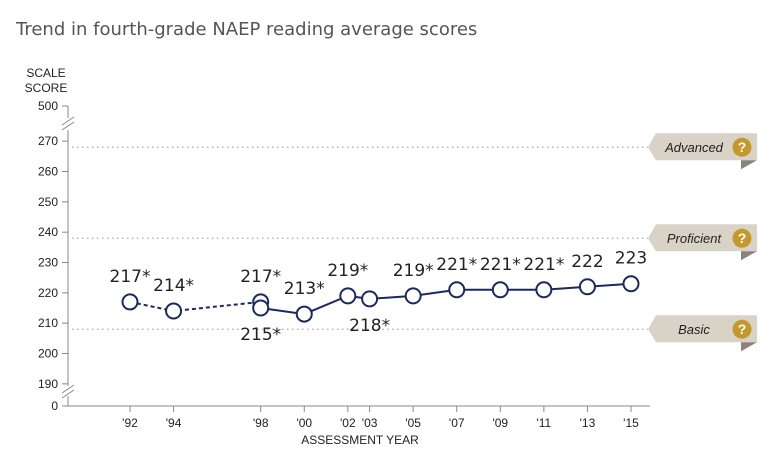 This screenshot has width=780, height=463. What do you see at coordinates (260, 335) in the screenshot?
I see `data-label-accommodations-permitted-1998: 215*` at bounding box center [260, 335].